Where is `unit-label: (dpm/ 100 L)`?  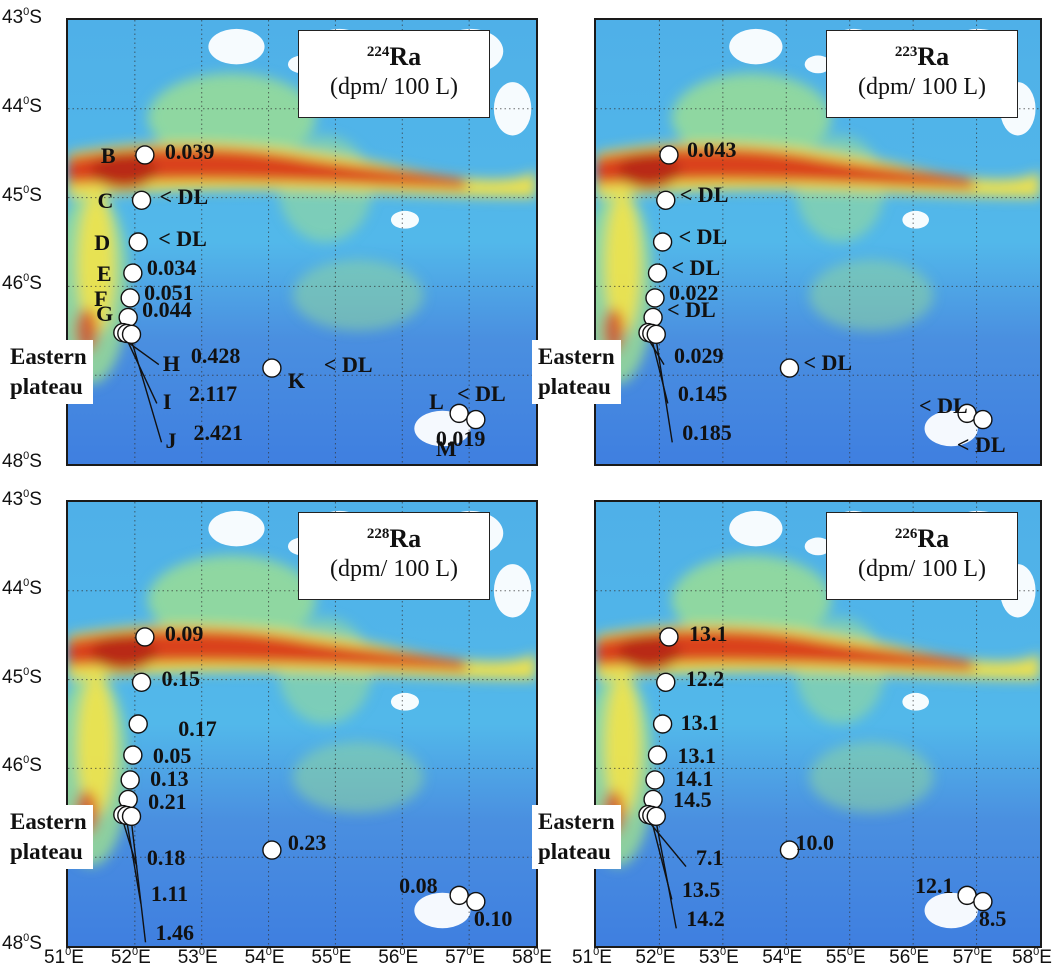 unit-label: (dpm/ 100 L) is located at coordinates (394, 569).